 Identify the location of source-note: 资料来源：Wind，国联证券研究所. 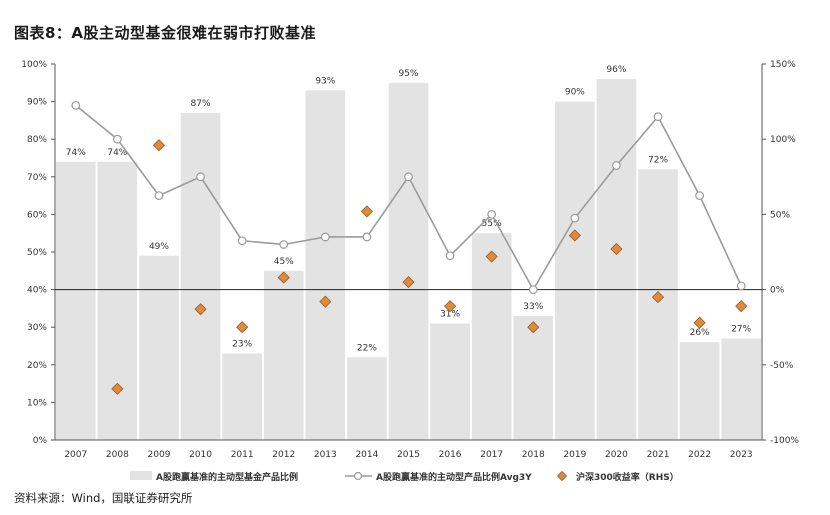
(103, 498).